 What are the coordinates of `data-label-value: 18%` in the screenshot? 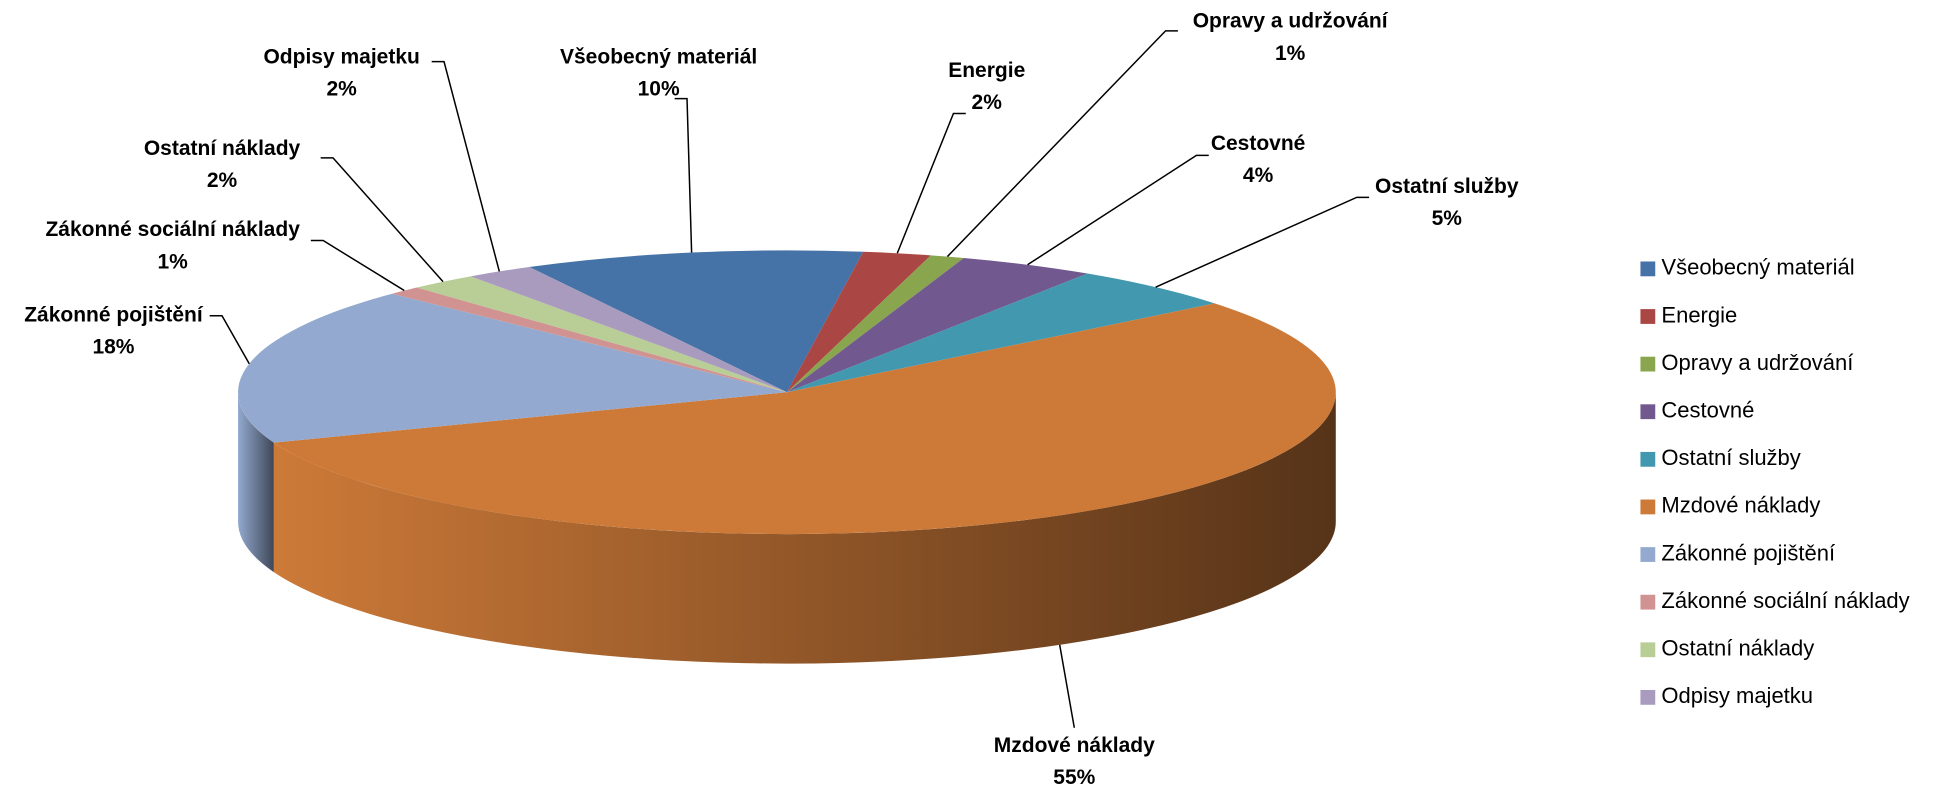 It's located at (113, 346).